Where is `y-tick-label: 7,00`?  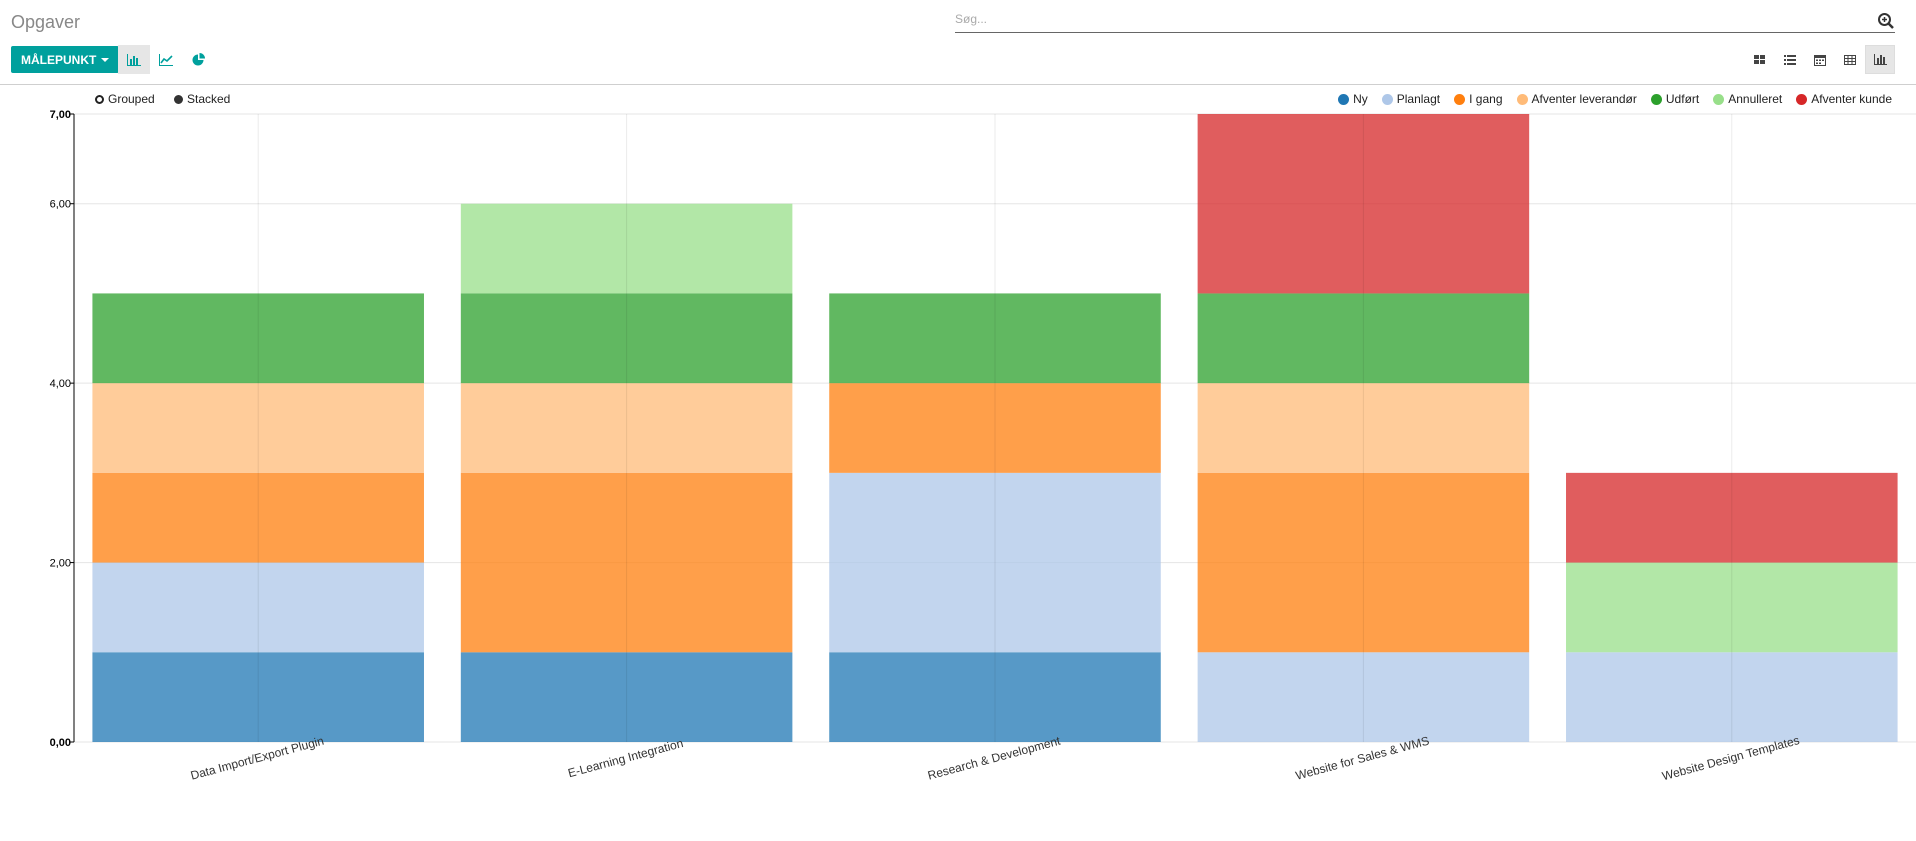
y-tick-label: 7,00 is located at coordinates (60, 115).